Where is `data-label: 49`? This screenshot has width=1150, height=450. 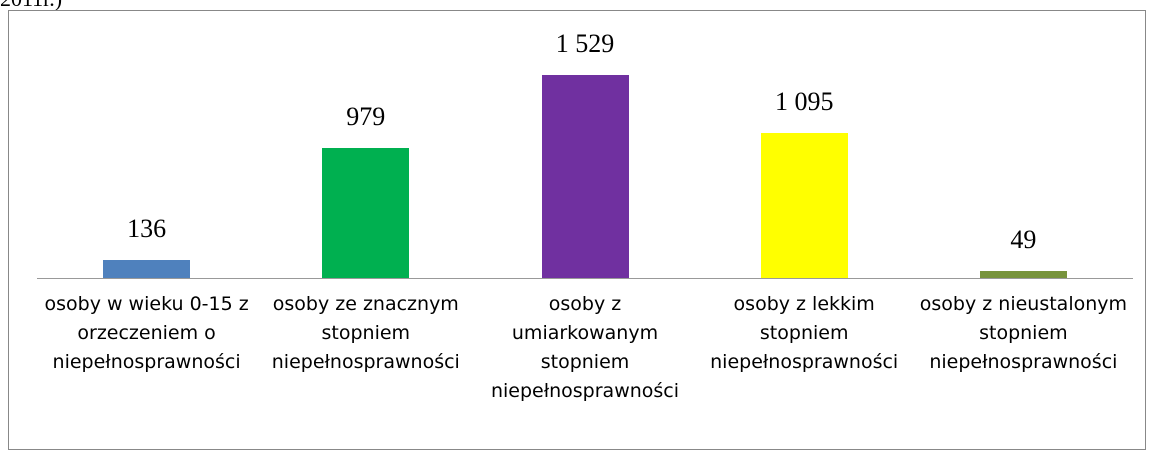 data-label: 49 is located at coordinates (1023, 240).